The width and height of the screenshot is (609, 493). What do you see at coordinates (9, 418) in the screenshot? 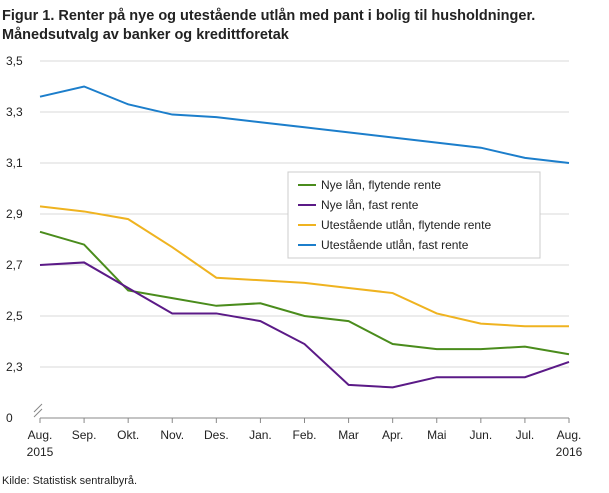
I see `y-break-label: 0` at bounding box center [9, 418].